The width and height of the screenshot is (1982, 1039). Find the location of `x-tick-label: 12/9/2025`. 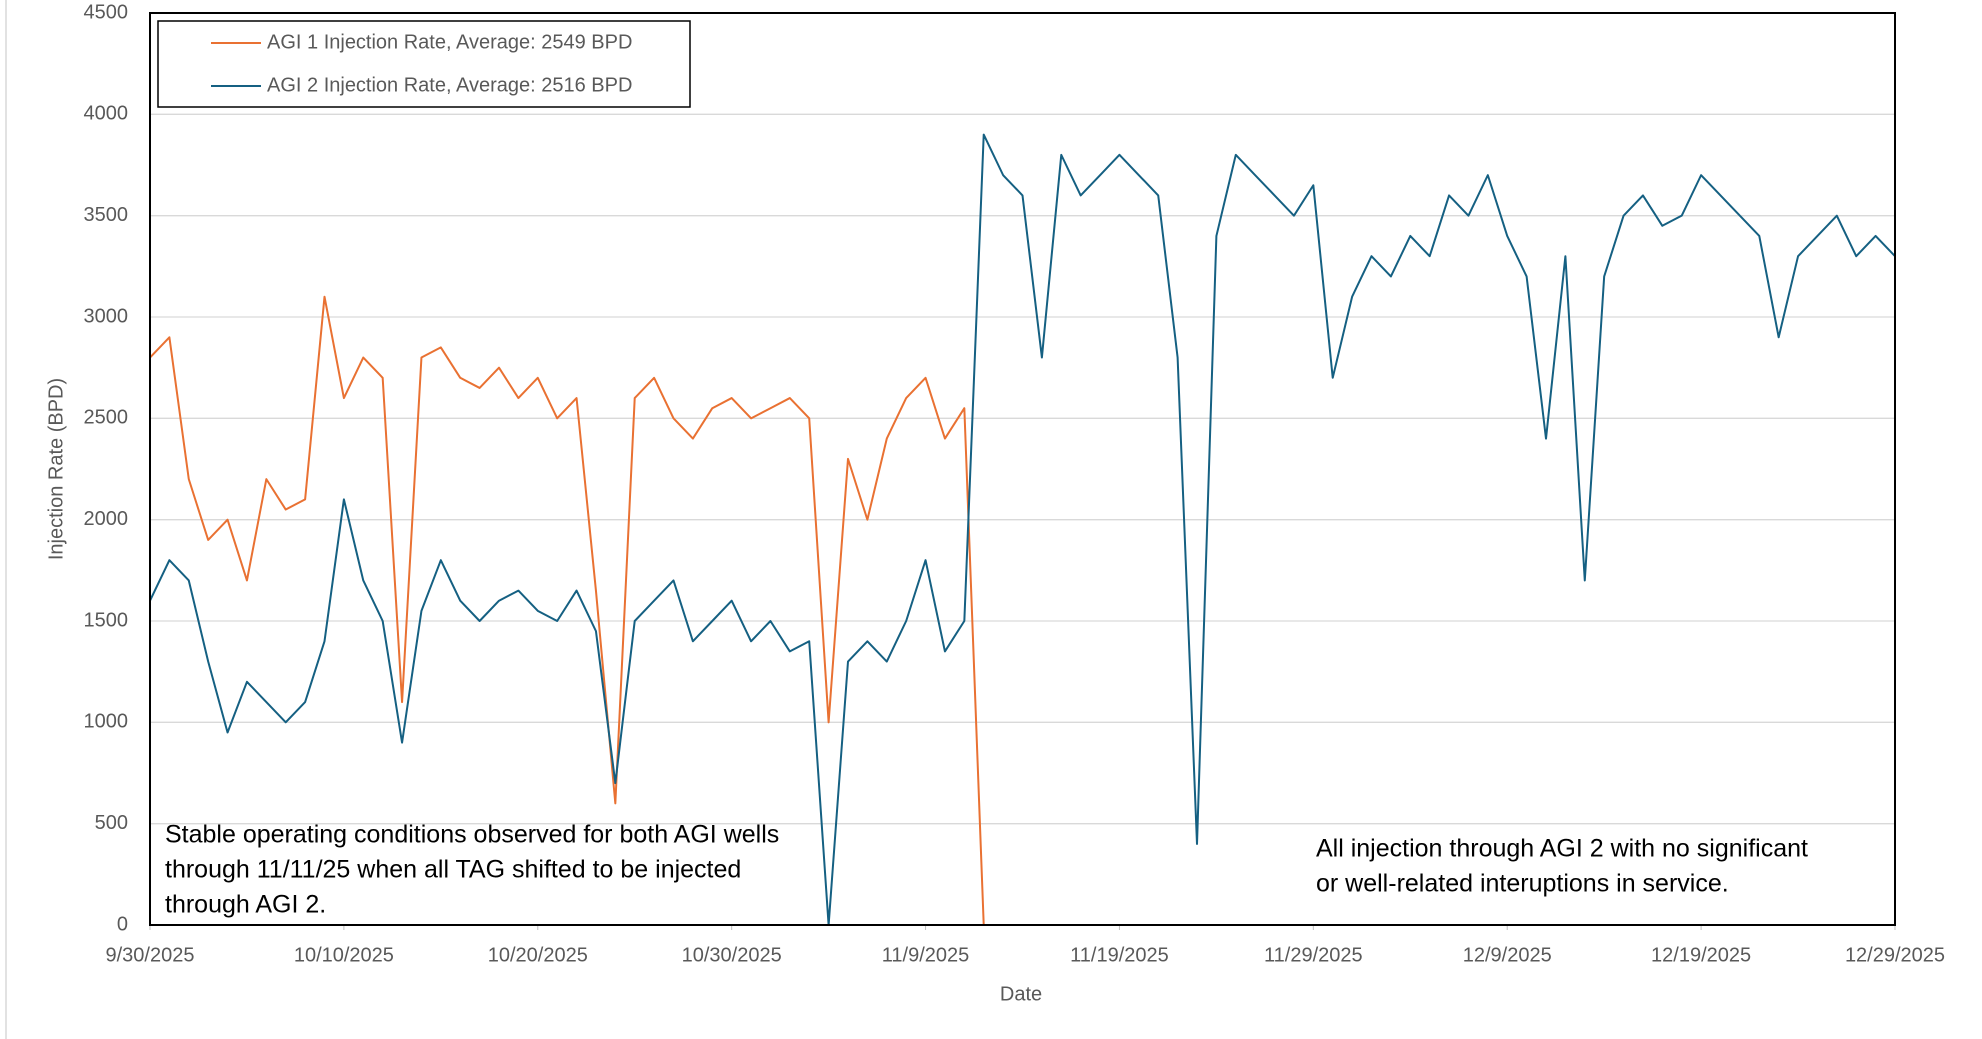

x-tick-label: 12/9/2025 is located at coordinates (1507, 955).